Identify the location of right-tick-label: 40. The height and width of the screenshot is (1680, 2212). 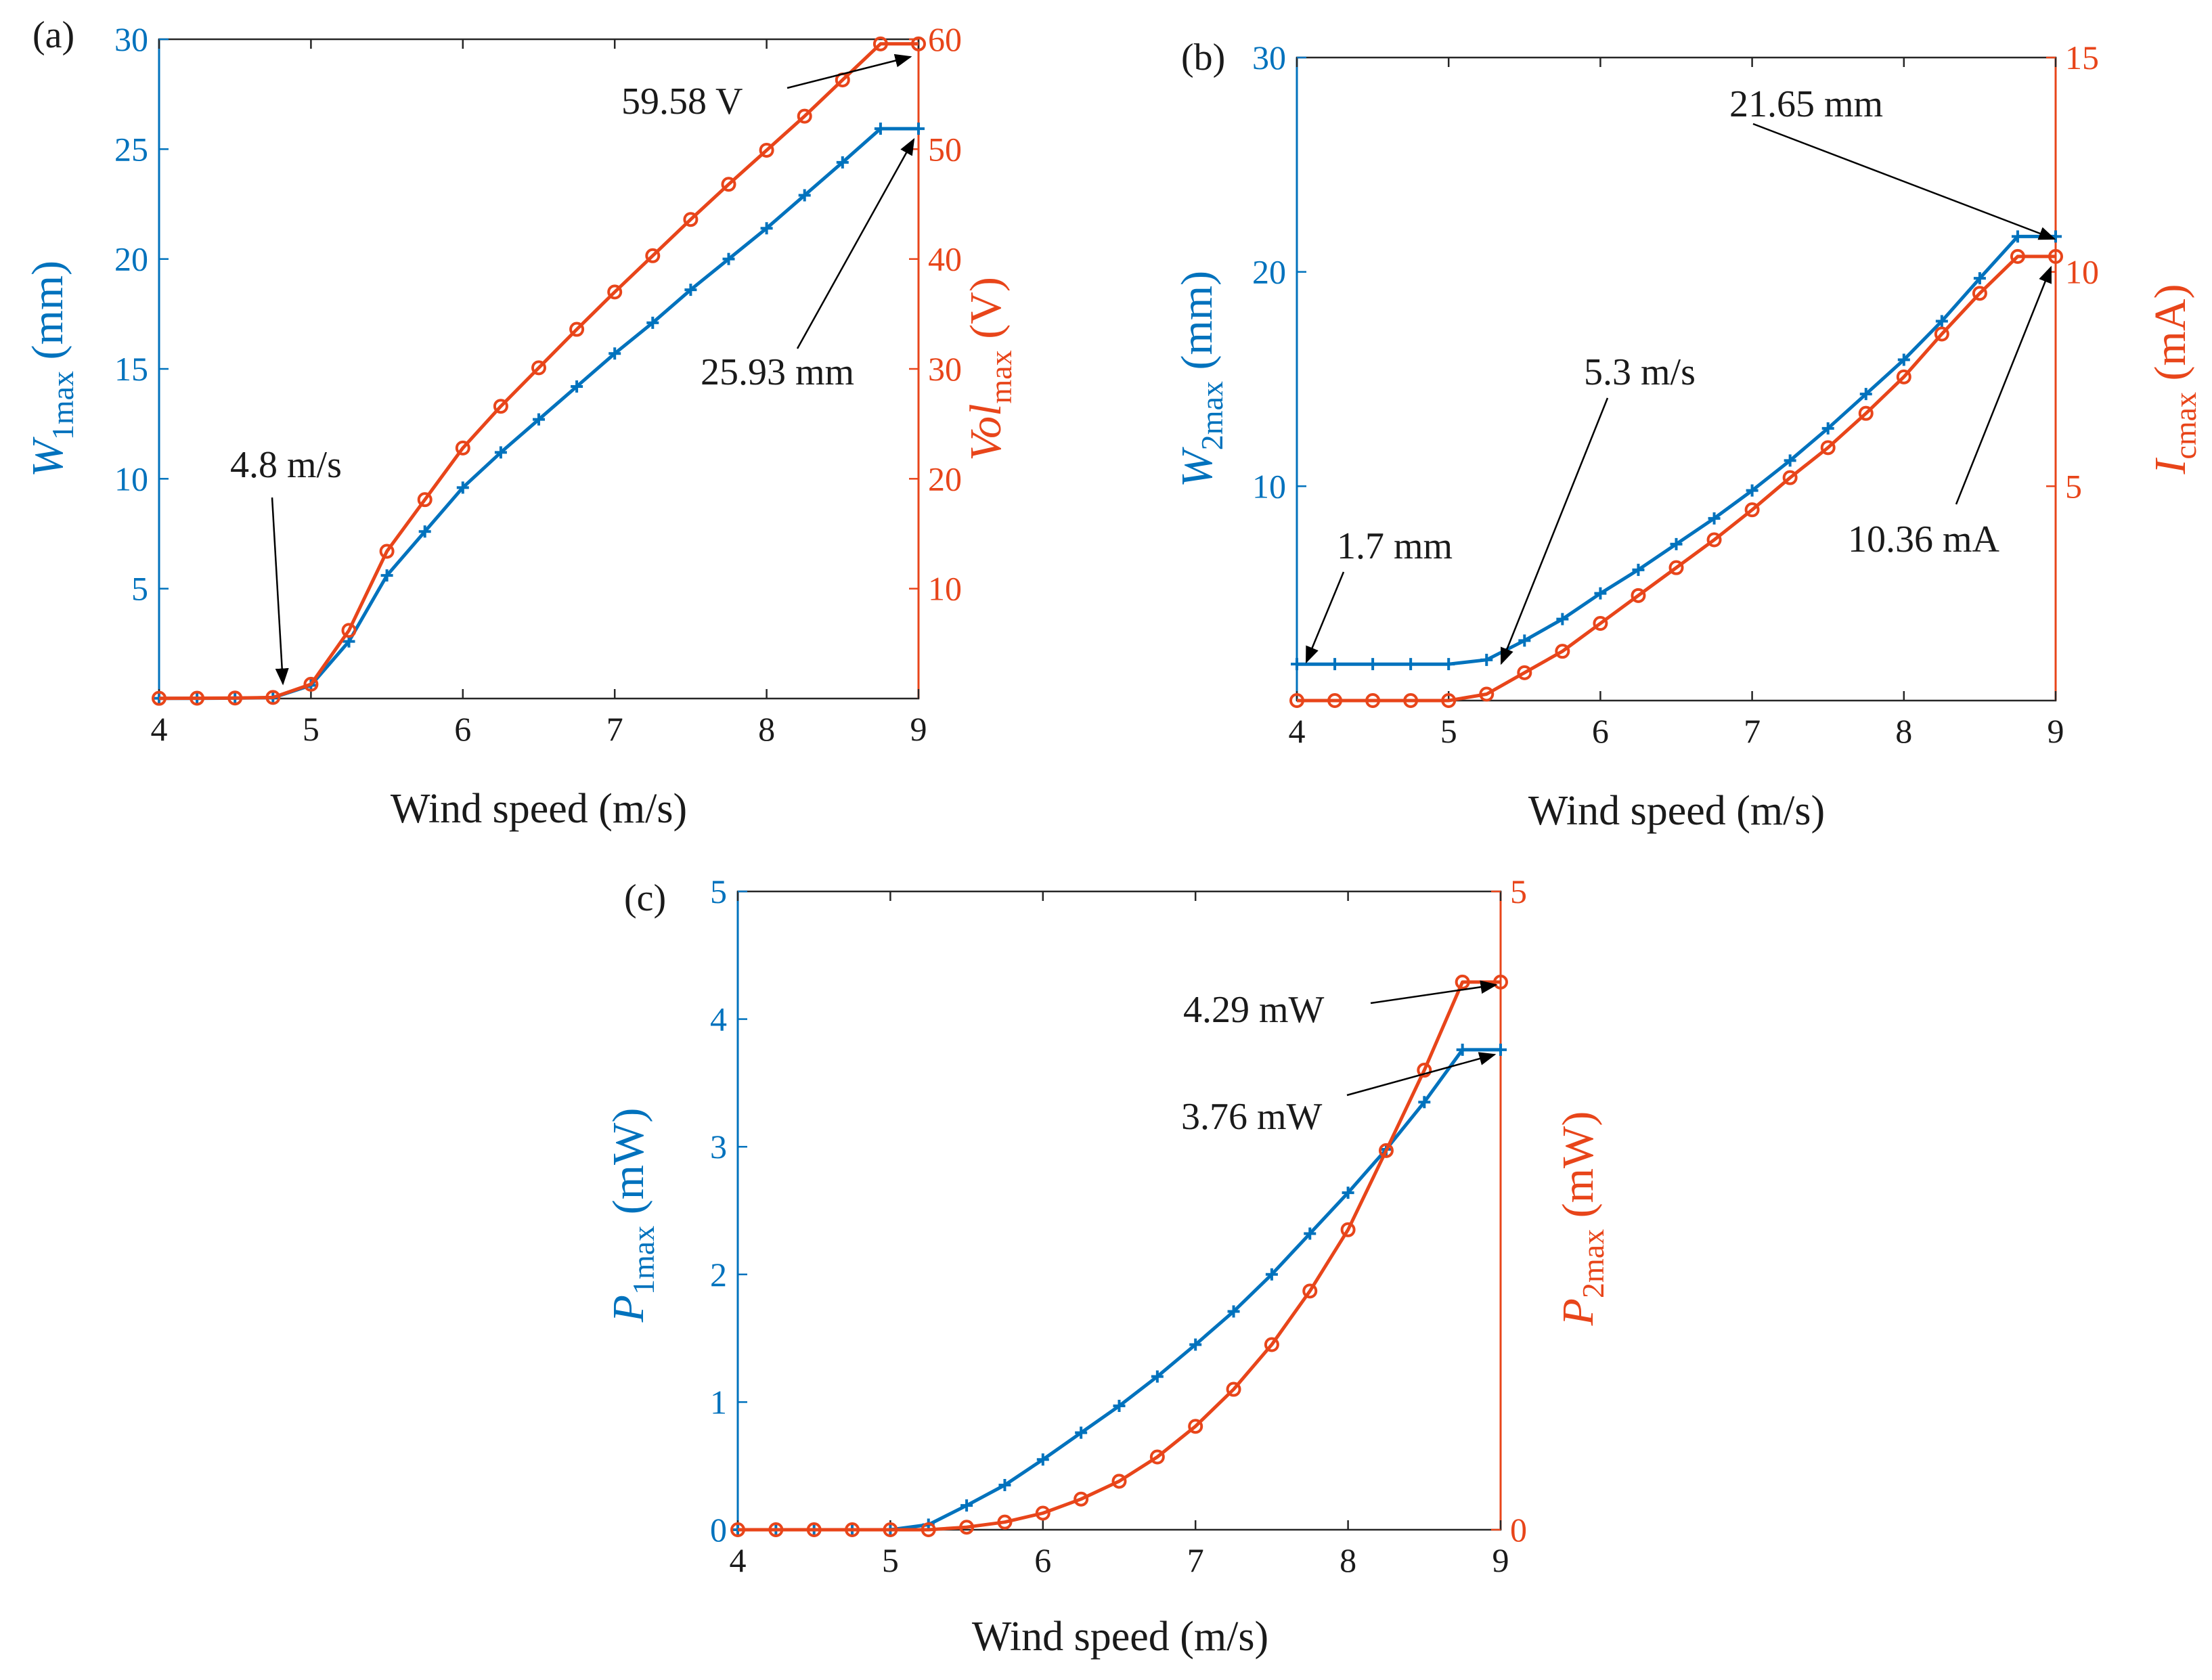
(945, 259).